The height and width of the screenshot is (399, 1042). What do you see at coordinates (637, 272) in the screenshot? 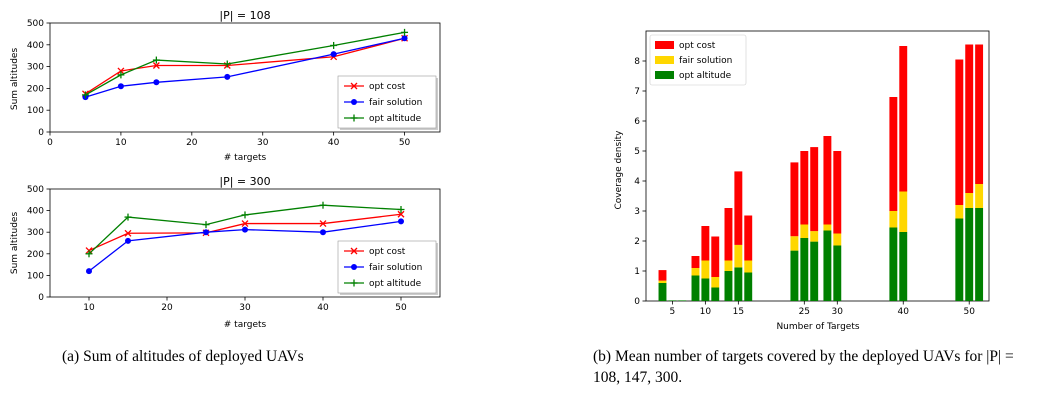
I see `y-tick-label: 1` at bounding box center [637, 272].